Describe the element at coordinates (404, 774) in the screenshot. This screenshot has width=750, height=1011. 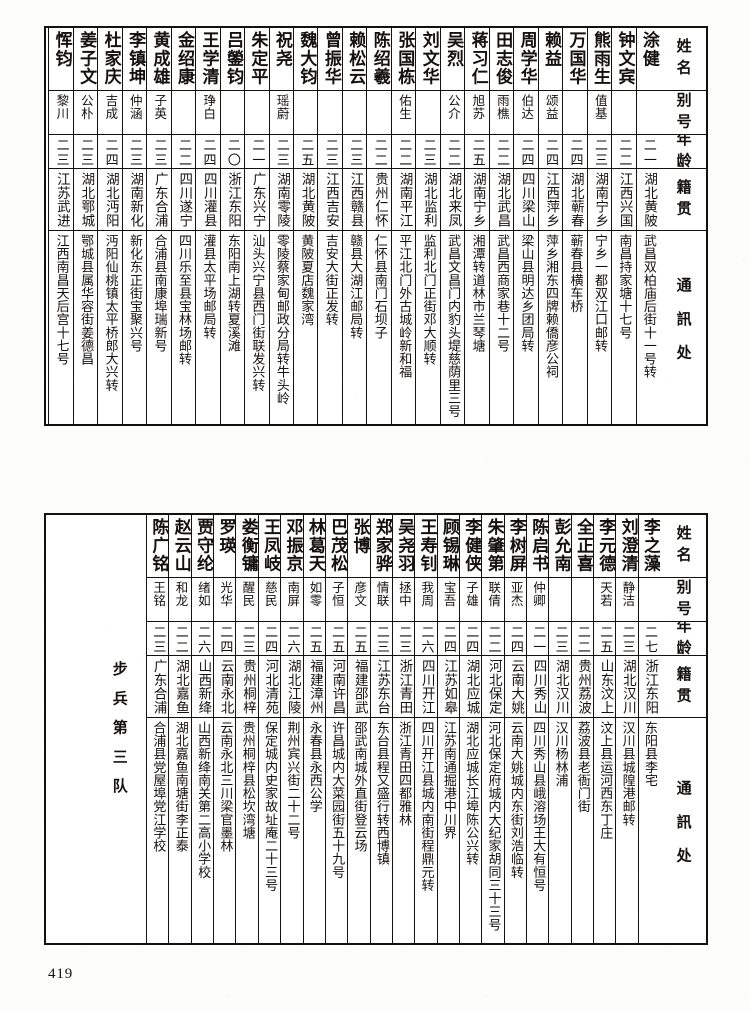
I see `entry-address-text: 浙江青田四都雅林` at that location.